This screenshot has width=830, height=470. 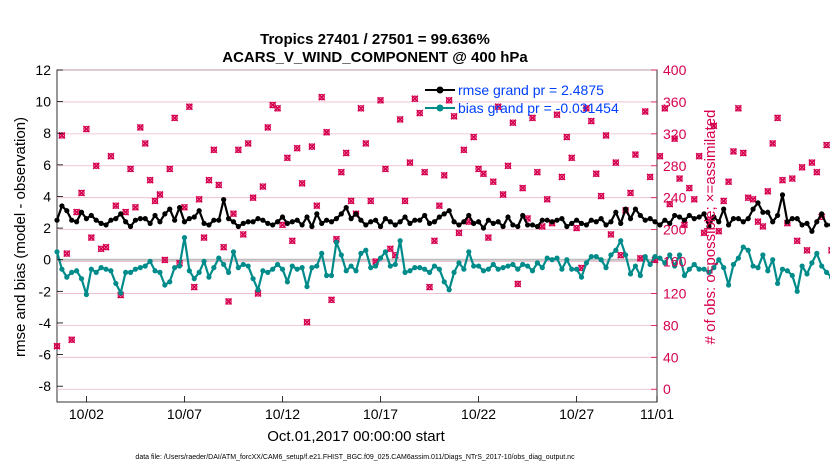 What do you see at coordinates (675, 102) in the screenshot?
I see `y2-tick-label: 360` at bounding box center [675, 102].